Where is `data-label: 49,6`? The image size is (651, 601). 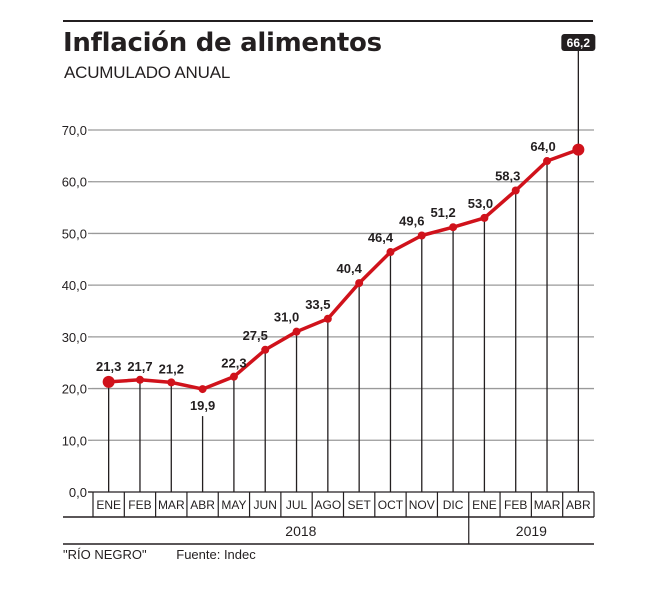
data-label: 49,6 is located at coordinates (411, 220).